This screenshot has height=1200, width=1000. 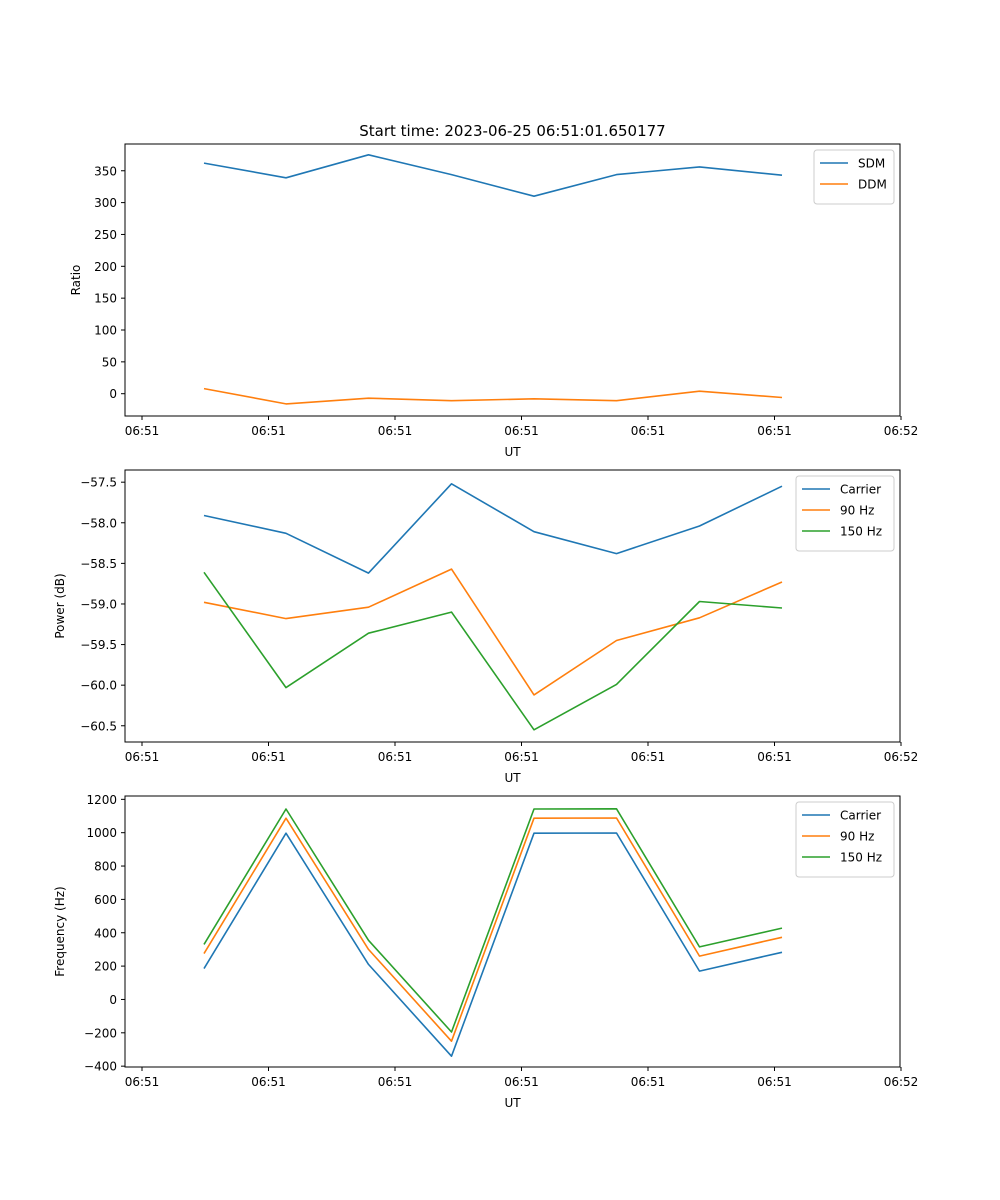 I want to click on y-axis-label: Power (dB), so click(x=60, y=605).